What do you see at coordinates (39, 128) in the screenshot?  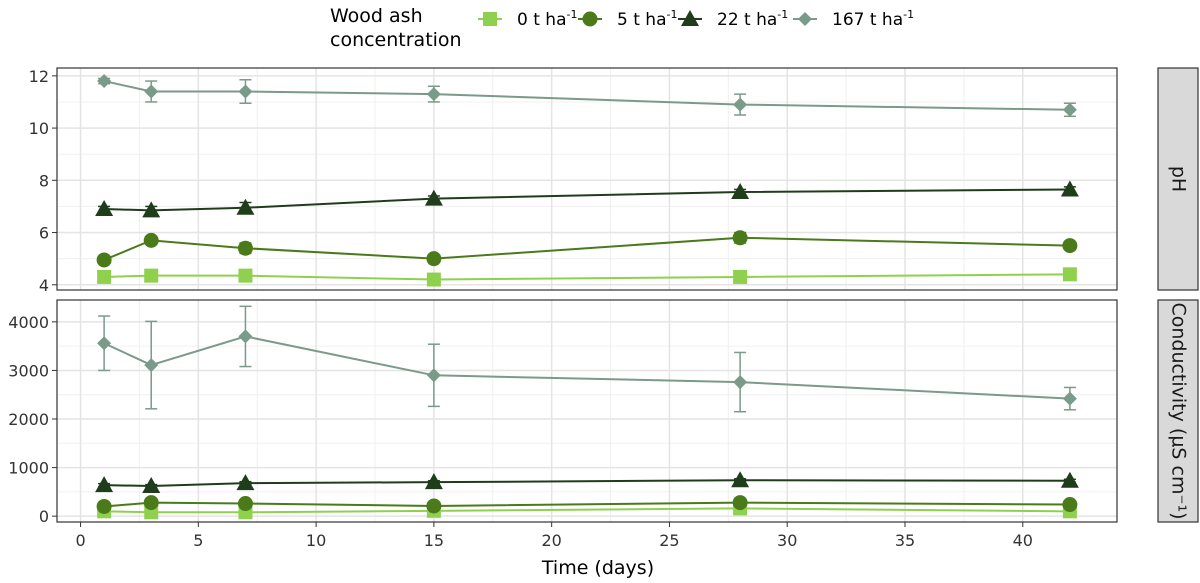 I see `y-tick-label: 10` at bounding box center [39, 128].